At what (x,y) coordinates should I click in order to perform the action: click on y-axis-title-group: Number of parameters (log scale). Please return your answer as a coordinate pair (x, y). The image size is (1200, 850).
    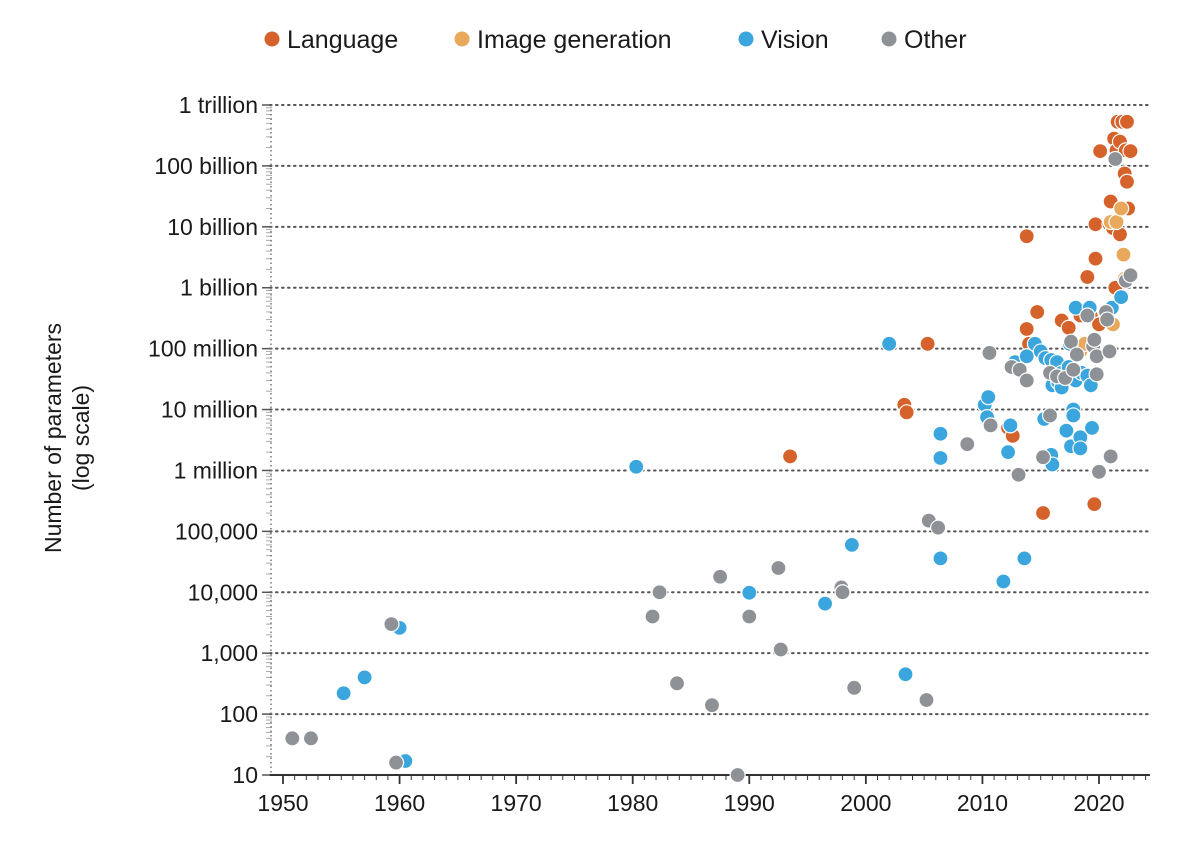
    Looking at the image, I should click on (67, 438).